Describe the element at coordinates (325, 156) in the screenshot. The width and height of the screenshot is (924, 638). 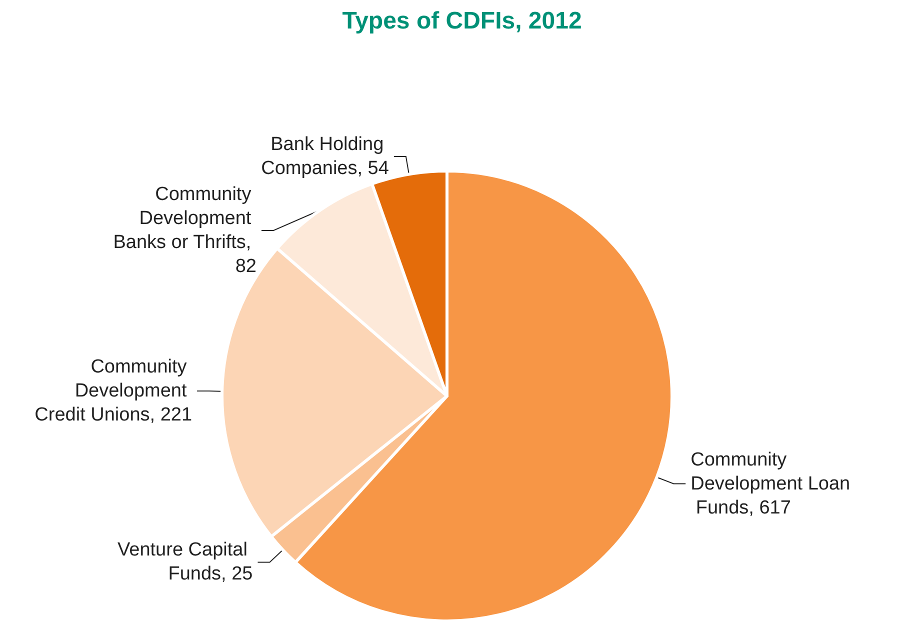
I see `slice-label: Bank Holding Companies, 54` at that location.